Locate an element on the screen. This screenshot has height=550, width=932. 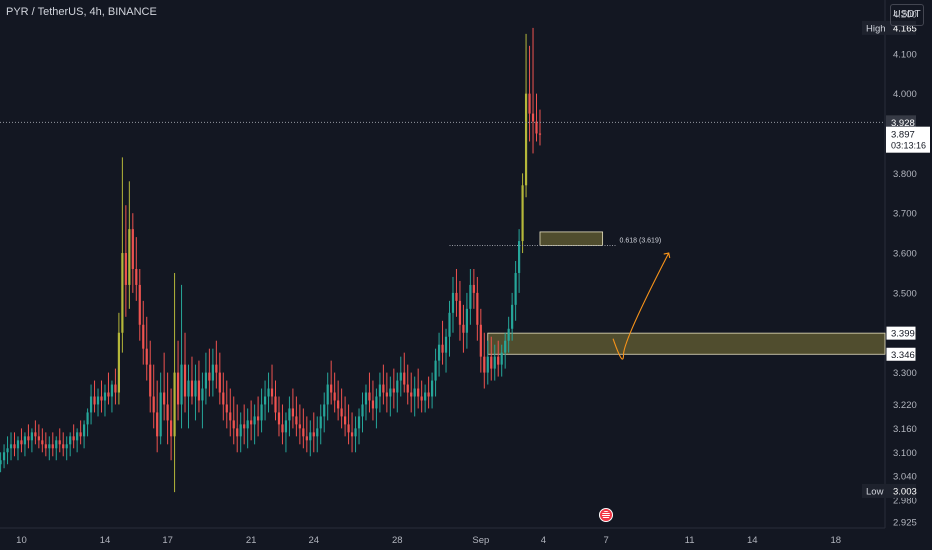
low-label-bg is located at coordinates (889, 490).